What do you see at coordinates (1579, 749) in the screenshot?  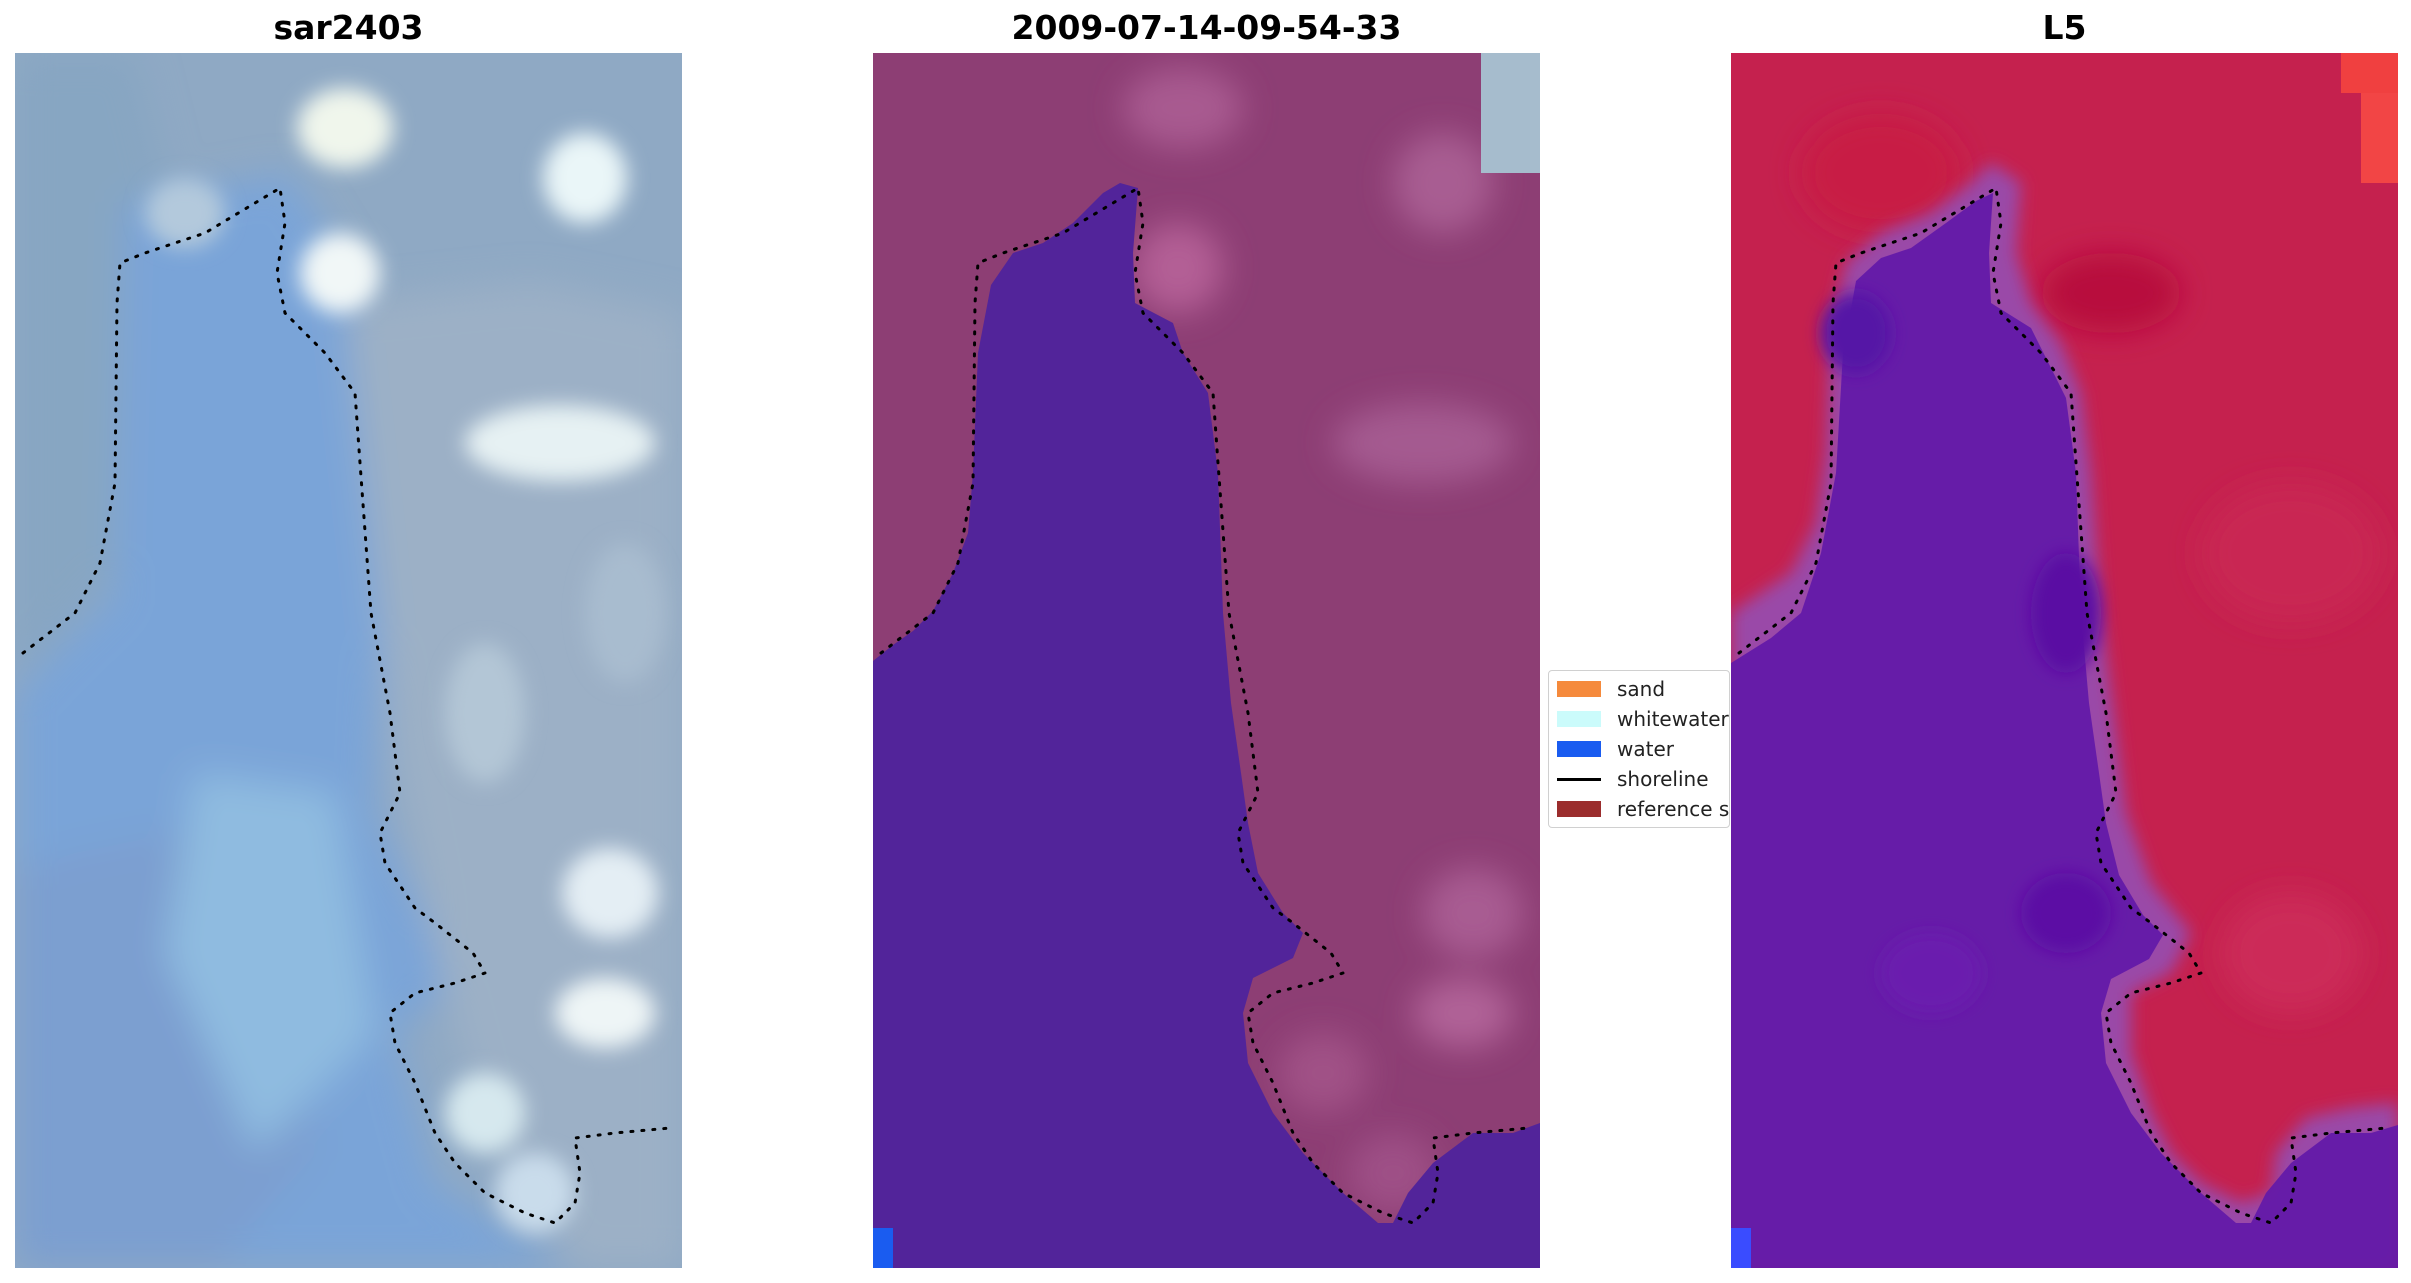 I see `water-swatch` at bounding box center [1579, 749].